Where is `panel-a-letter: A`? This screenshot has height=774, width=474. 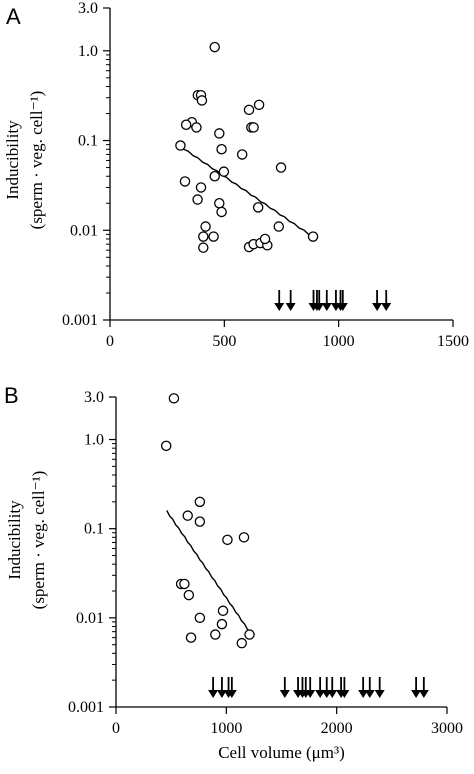
panel-a-letter: A is located at coordinates (13, 16).